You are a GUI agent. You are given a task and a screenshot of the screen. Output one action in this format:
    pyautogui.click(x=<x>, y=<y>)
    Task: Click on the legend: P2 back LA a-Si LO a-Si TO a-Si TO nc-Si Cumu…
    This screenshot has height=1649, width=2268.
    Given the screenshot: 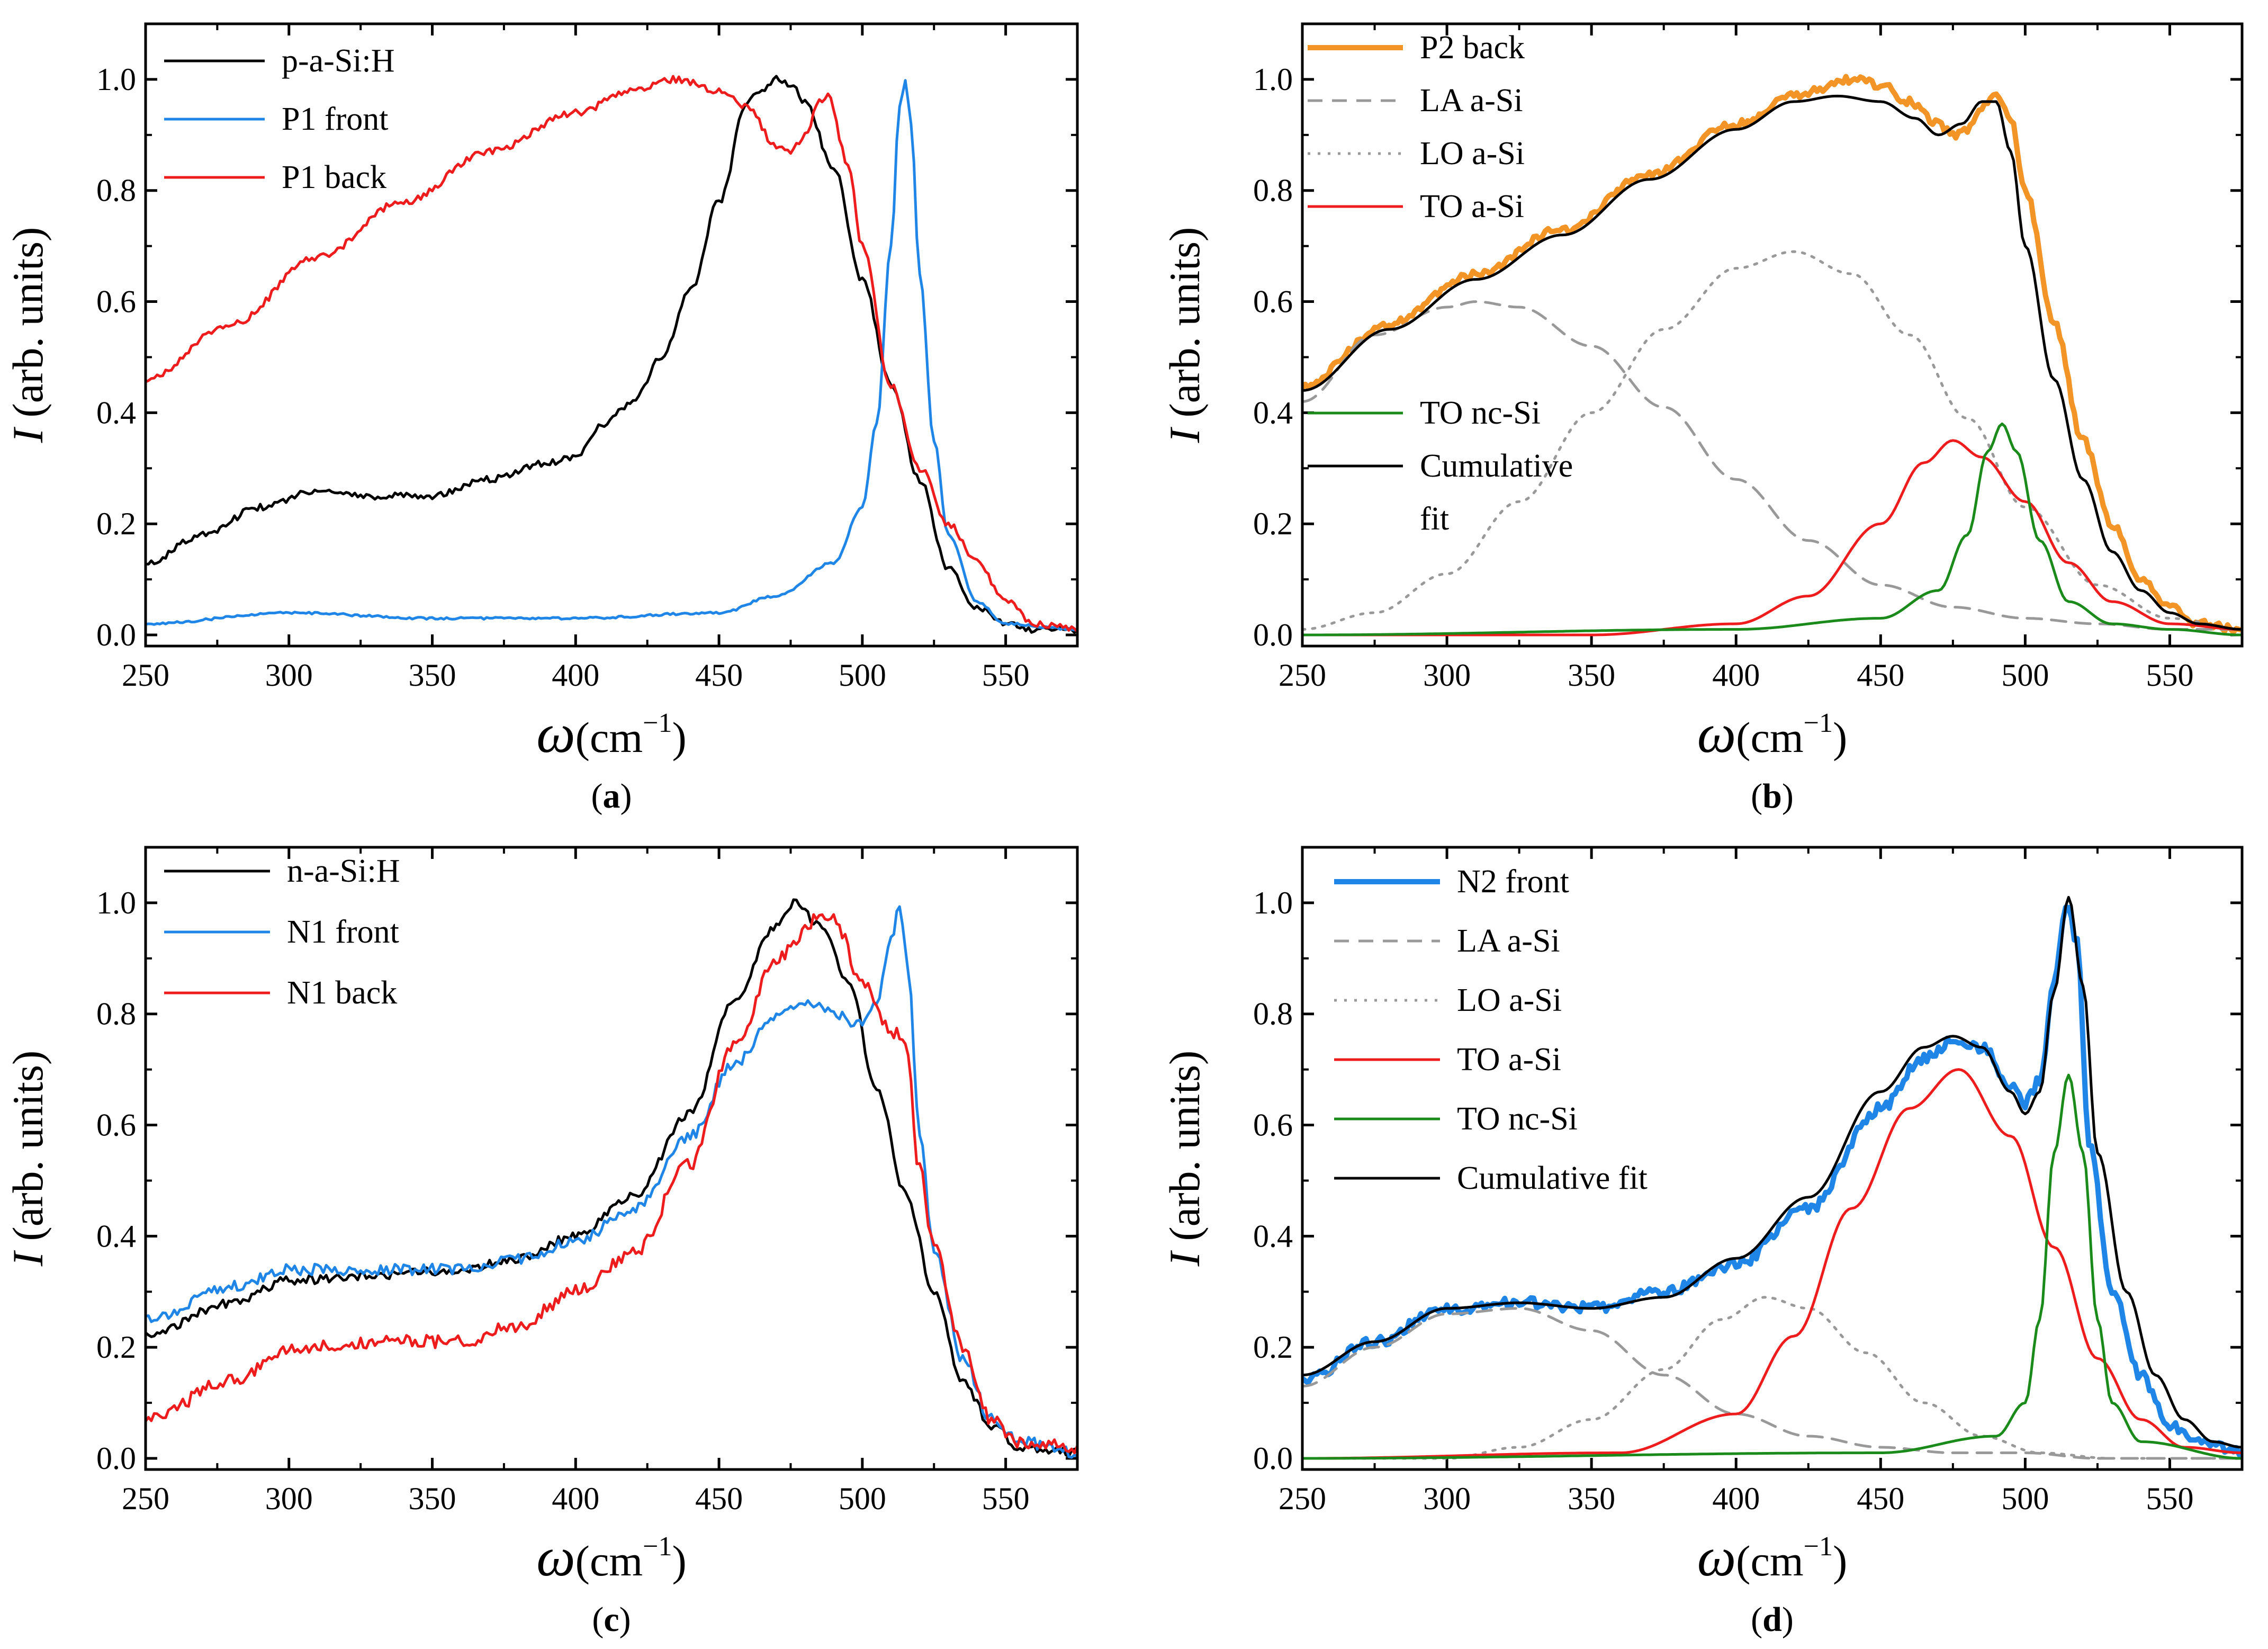 What is the action you would take?
    pyautogui.click(x=1440, y=283)
    